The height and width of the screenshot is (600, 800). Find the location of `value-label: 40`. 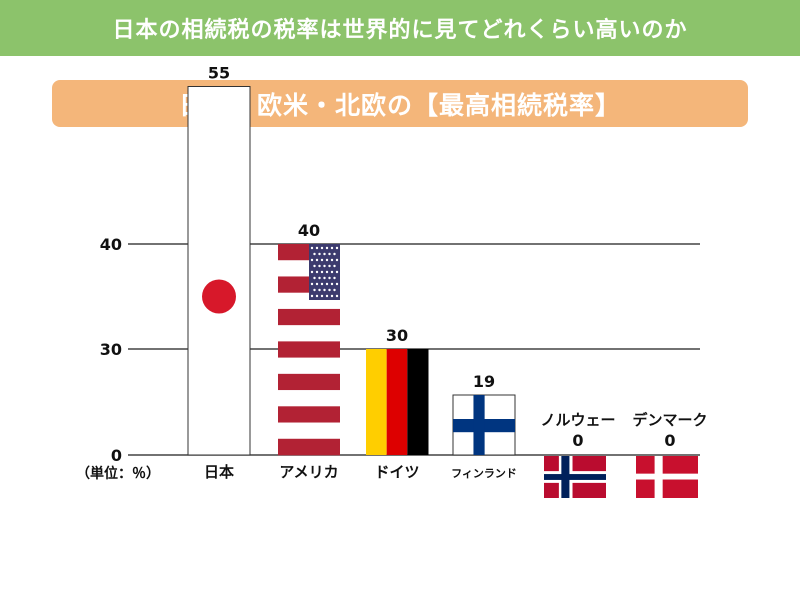

value-label: 40 is located at coordinates (309, 230).